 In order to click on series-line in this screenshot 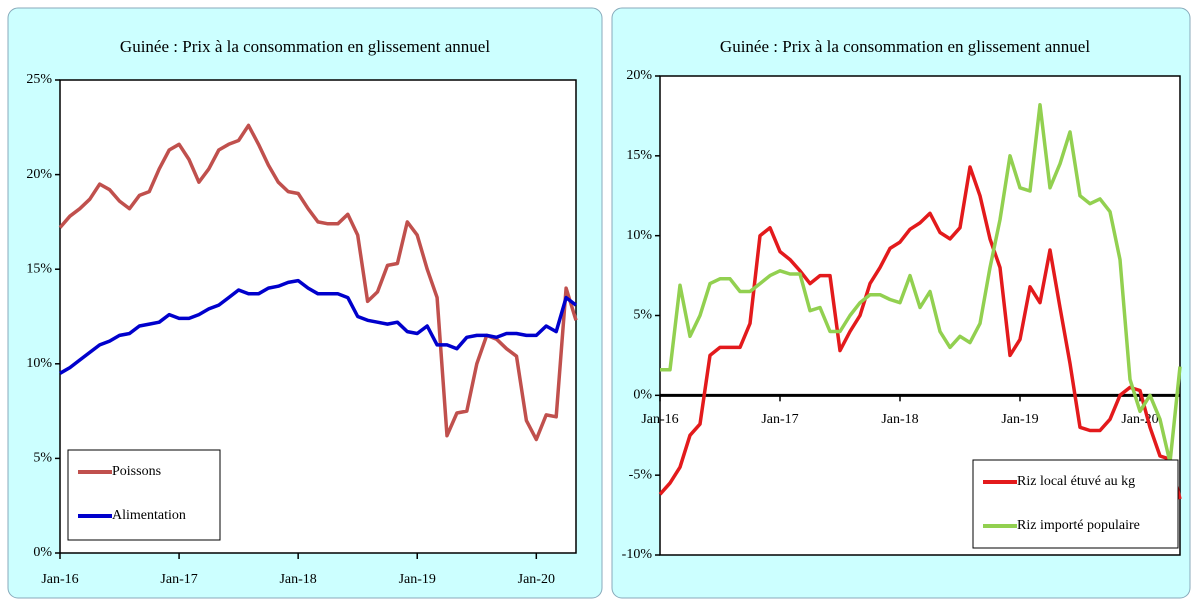, I will do `click(318, 326)`.